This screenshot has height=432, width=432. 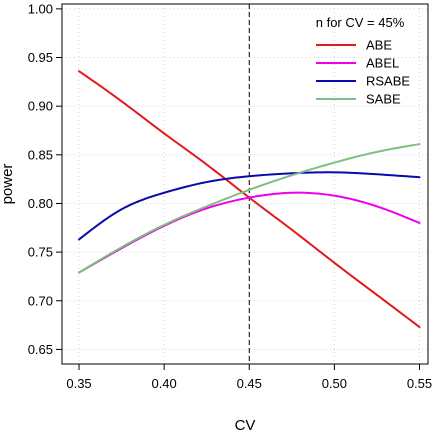 I want to click on x-tick-label: 0.45, so click(x=249, y=383).